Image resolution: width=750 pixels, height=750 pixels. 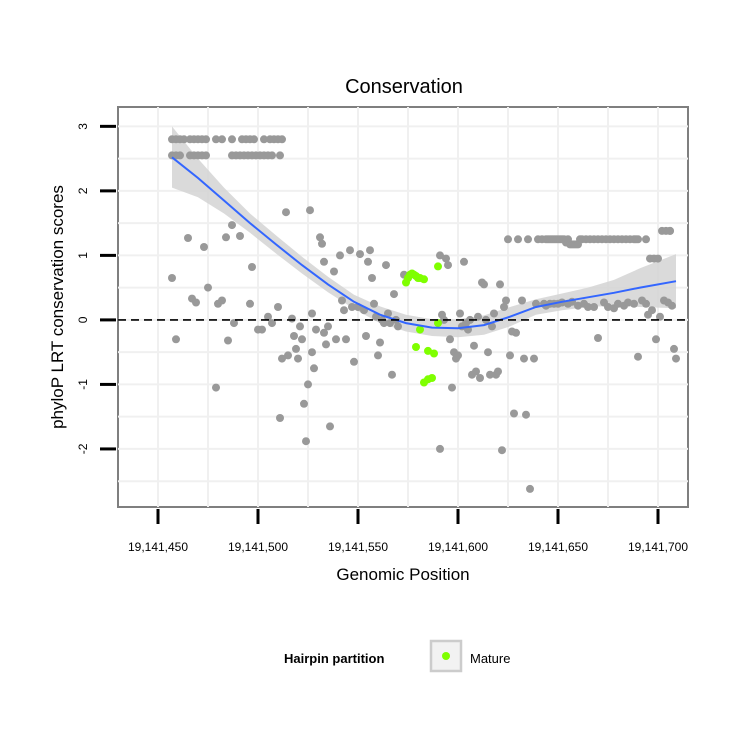 I want to click on x-tick-label: 19,141,500, so click(x=258, y=547).